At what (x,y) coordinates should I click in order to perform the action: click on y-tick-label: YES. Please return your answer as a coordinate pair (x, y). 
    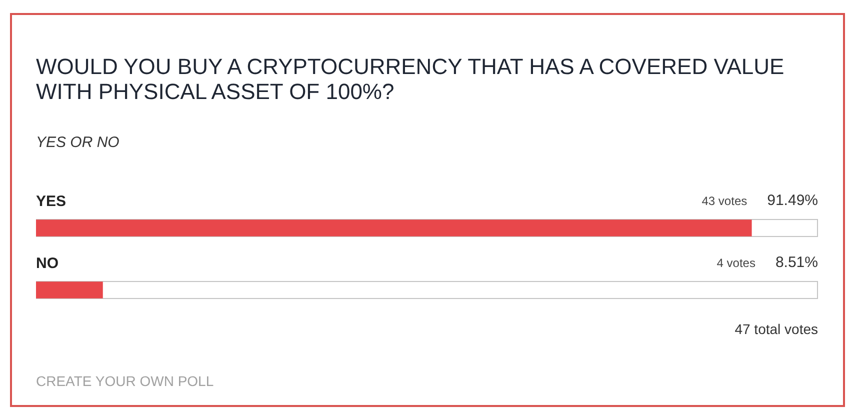
    Looking at the image, I should click on (51, 201).